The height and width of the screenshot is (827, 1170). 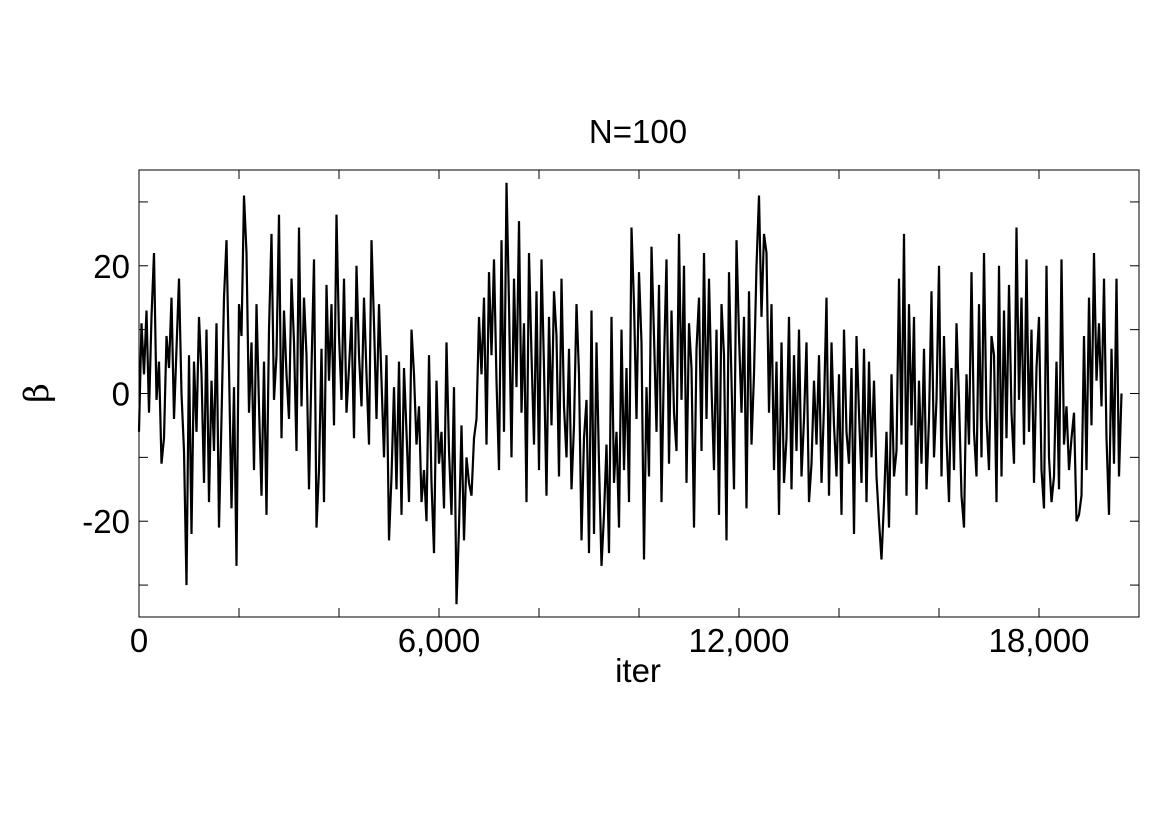 What do you see at coordinates (439, 640) in the screenshot?
I see `x-tick-label: 6,000` at bounding box center [439, 640].